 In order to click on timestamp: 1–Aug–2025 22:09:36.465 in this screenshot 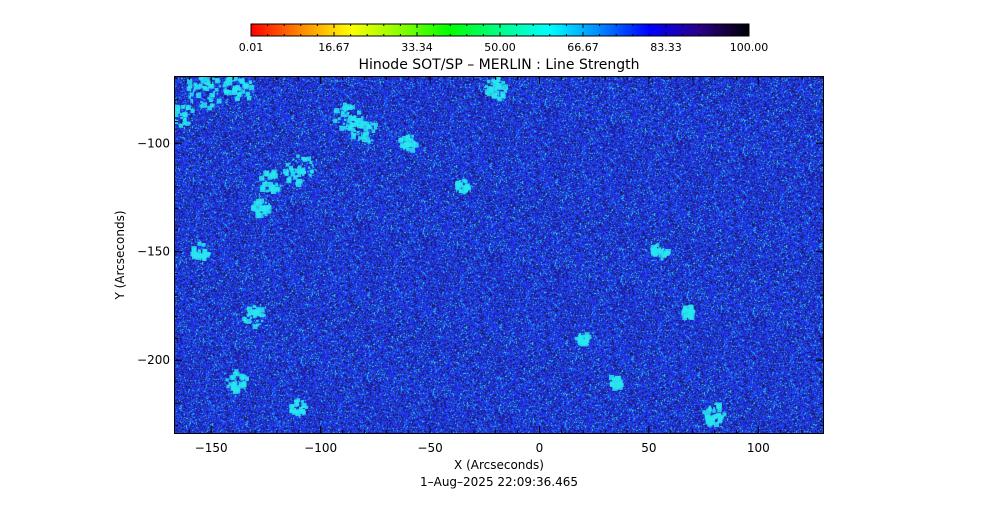, I will do `click(499, 482)`.